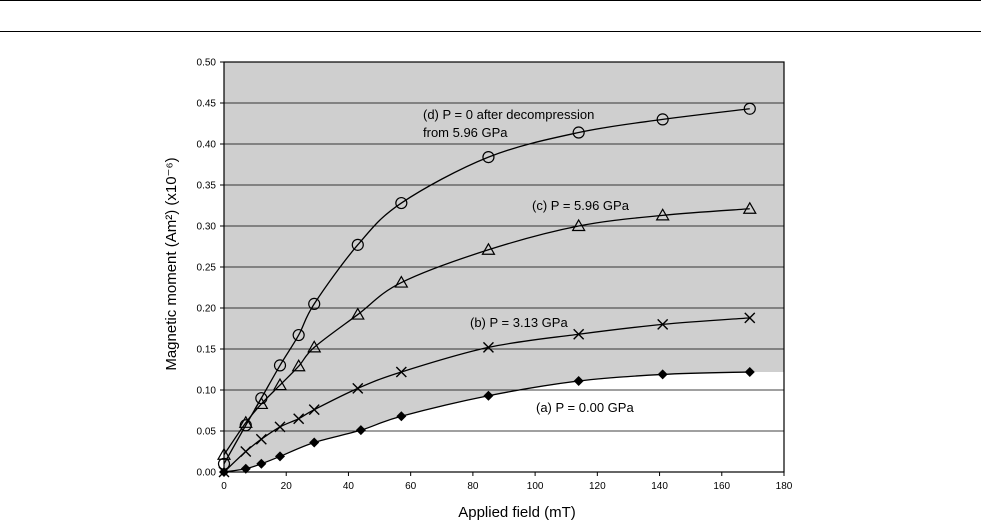 The height and width of the screenshot is (522, 981). Describe the element at coordinates (207, 145) in the screenshot. I see `y-tick-label: 0.40` at that location.